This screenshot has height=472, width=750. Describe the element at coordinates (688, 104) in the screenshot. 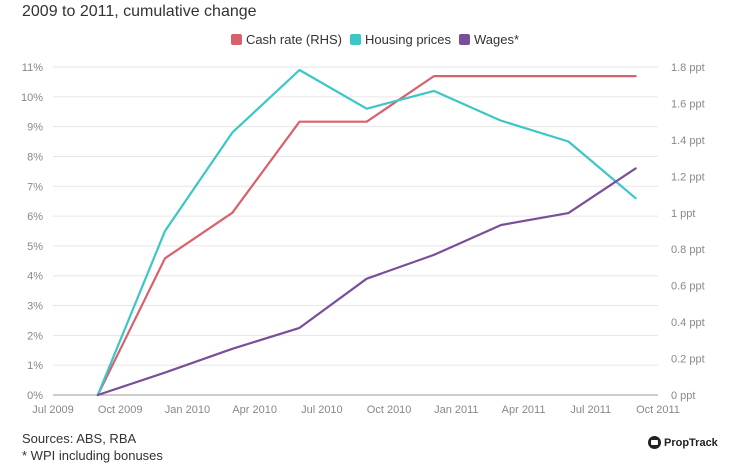

I see `y-right-tick-label: 1.6 ppt` at that location.